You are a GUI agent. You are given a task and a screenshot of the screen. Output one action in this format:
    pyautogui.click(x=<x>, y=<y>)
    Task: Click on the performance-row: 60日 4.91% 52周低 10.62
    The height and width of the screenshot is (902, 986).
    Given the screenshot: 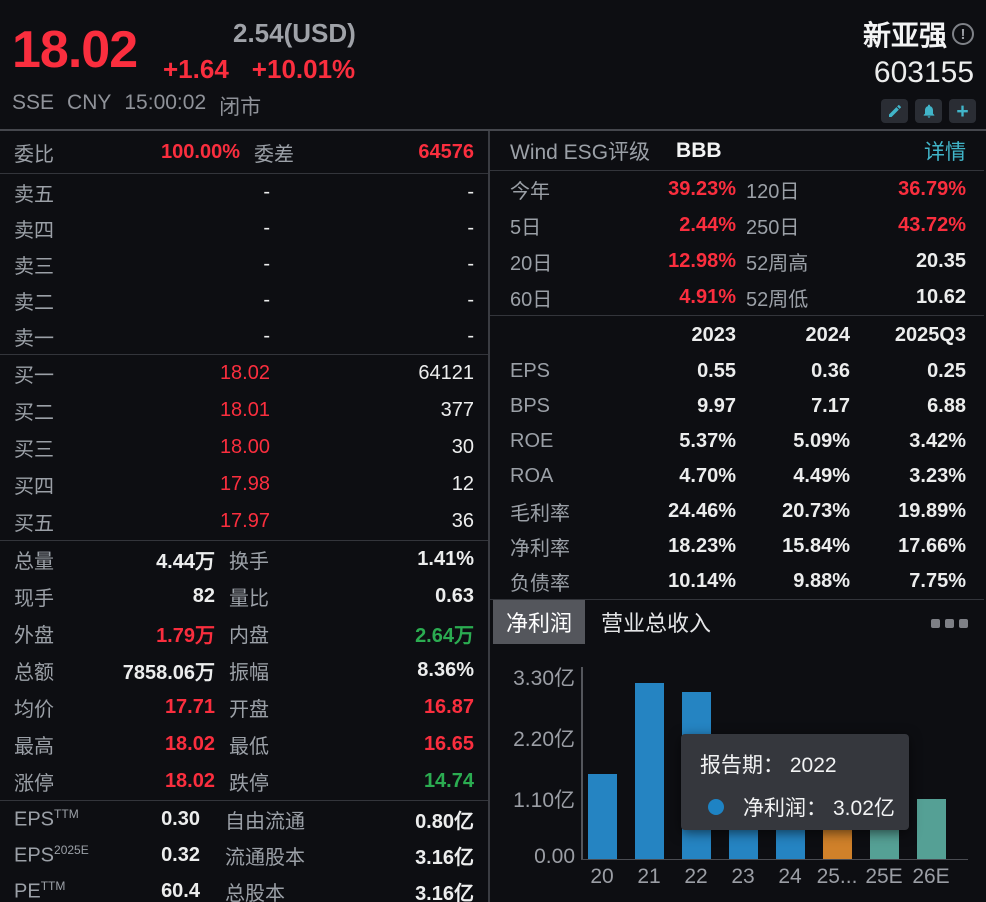 What is the action you would take?
    pyautogui.click(x=737, y=297)
    